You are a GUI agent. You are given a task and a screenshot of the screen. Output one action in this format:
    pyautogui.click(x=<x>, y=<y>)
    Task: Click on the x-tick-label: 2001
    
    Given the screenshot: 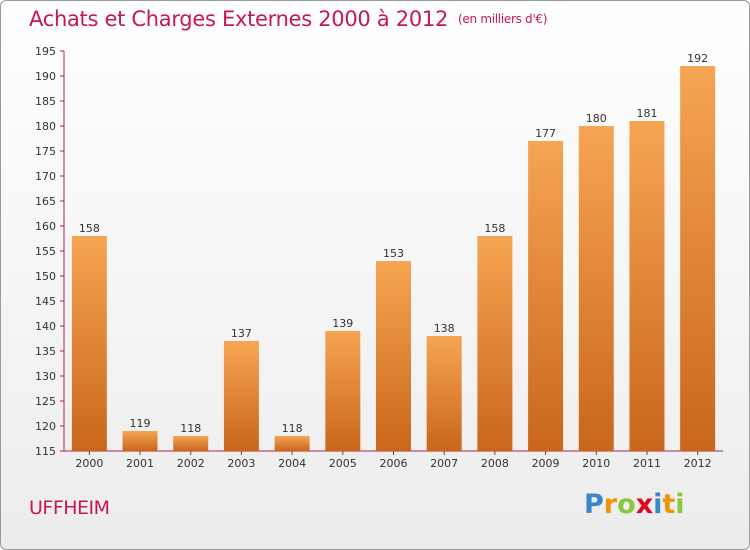 What is the action you would take?
    pyautogui.click(x=140, y=463)
    